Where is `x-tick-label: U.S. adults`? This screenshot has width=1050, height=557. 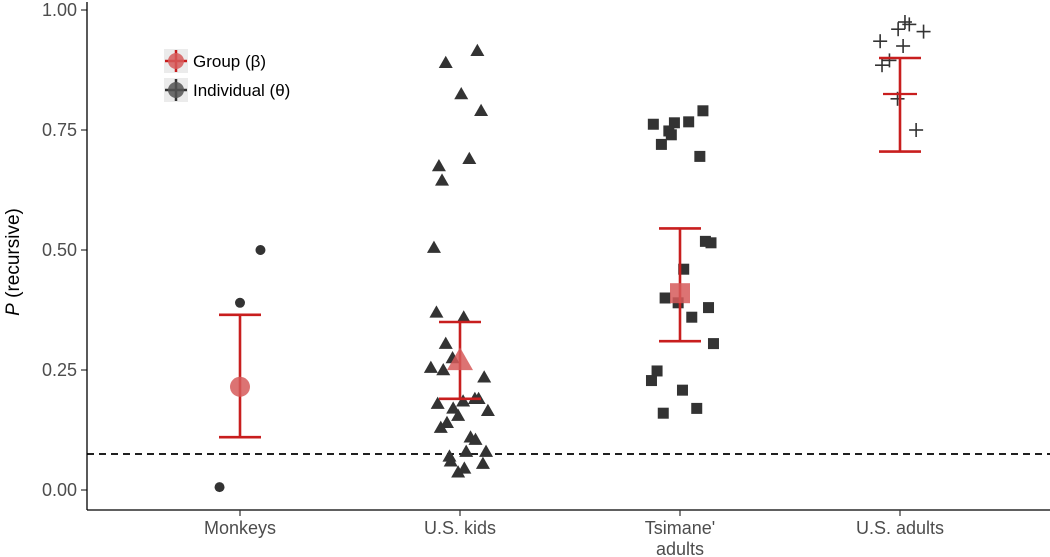
x-tick-label: U.S. adults is located at coordinates (900, 528).